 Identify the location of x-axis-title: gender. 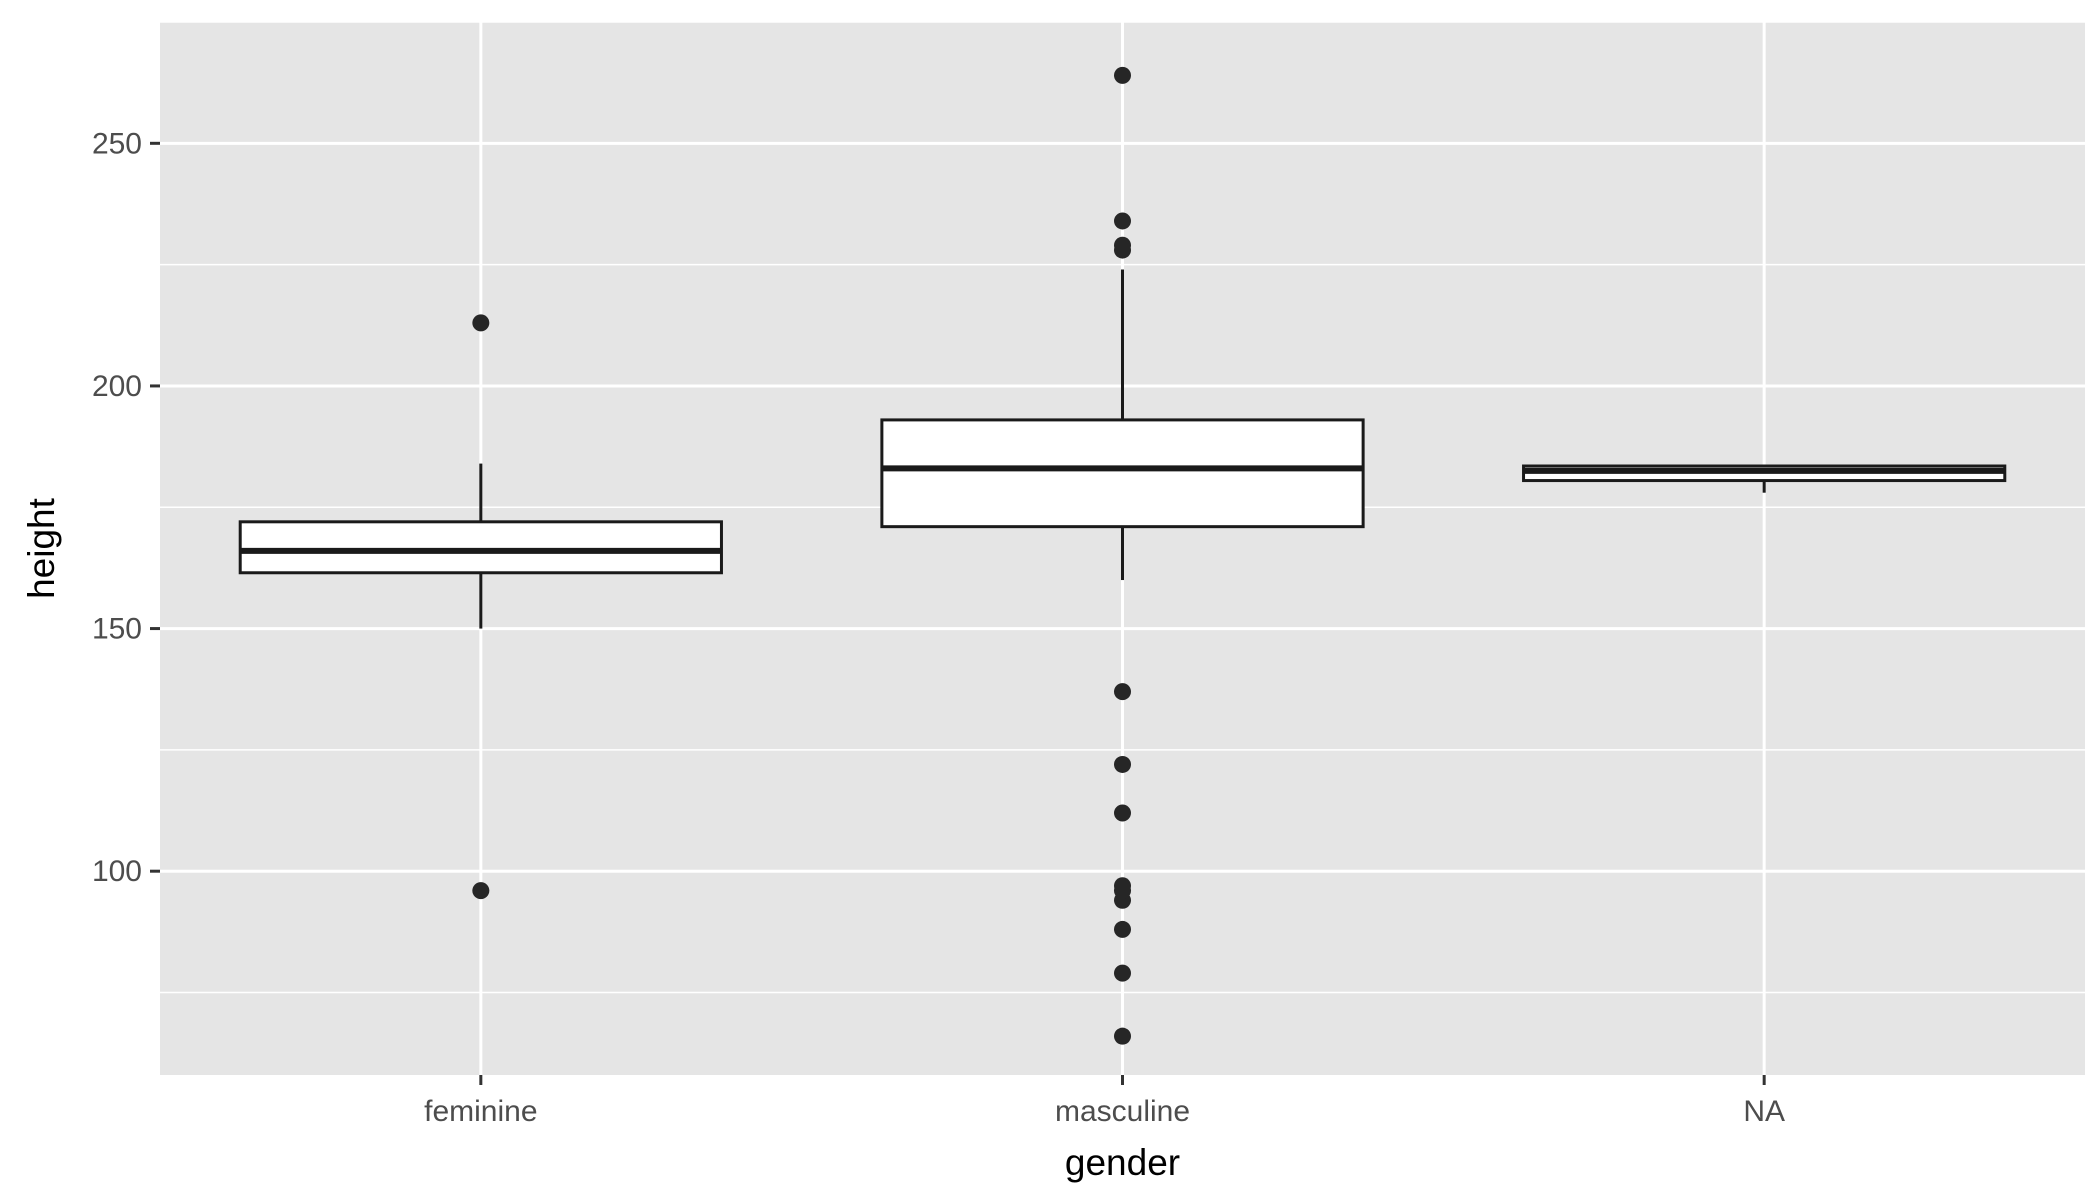
(1122, 1162).